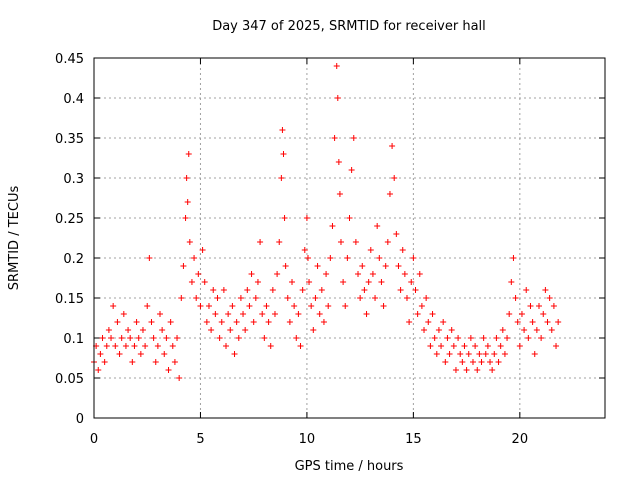  Describe the element at coordinates (200, 439) in the screenshot. I see `x-tick-label: 5` at that location.